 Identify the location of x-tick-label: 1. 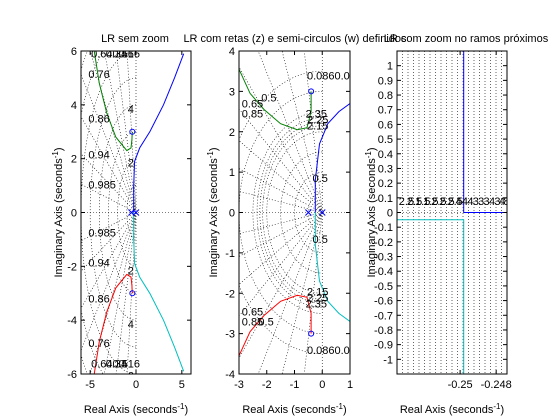
(350, 385).